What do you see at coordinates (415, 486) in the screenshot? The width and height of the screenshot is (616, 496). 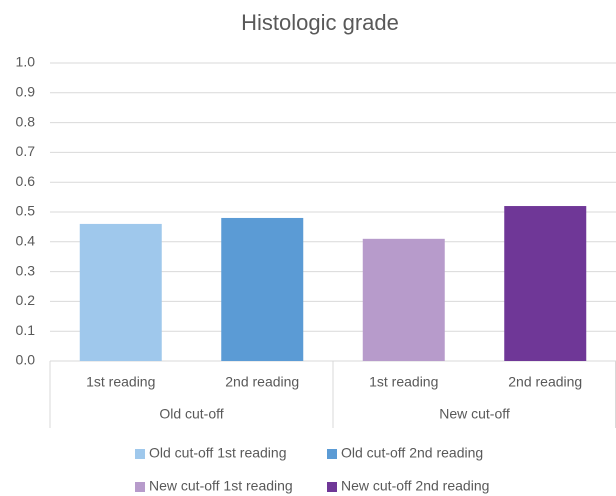 I see `legend-label: New cut-off 2nd reading` at bounding box center [415, 486].